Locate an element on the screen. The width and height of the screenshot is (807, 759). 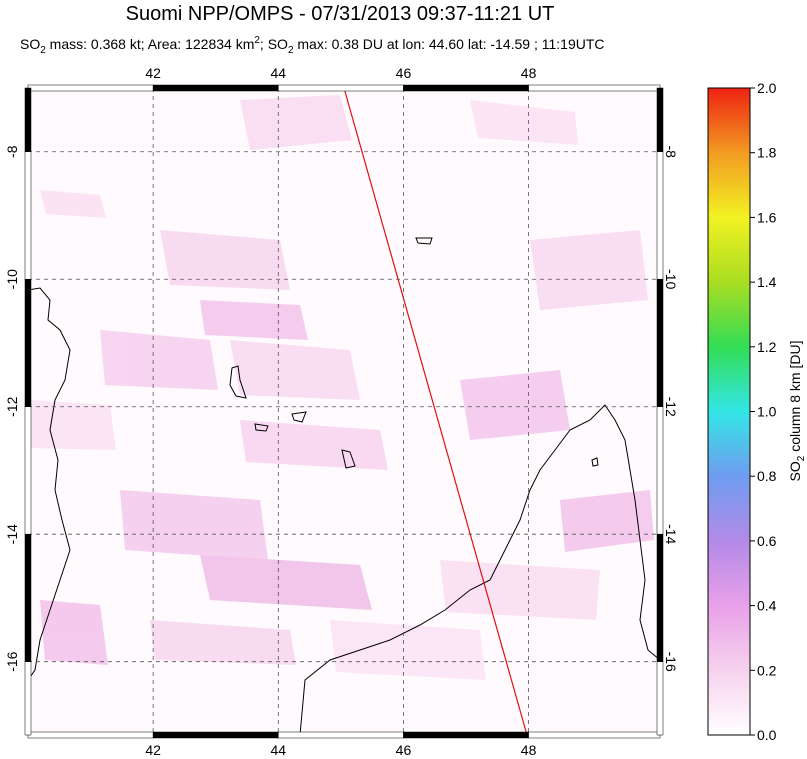
colorbar-tick-label: 0.4 is located at coordinates (767, 606).